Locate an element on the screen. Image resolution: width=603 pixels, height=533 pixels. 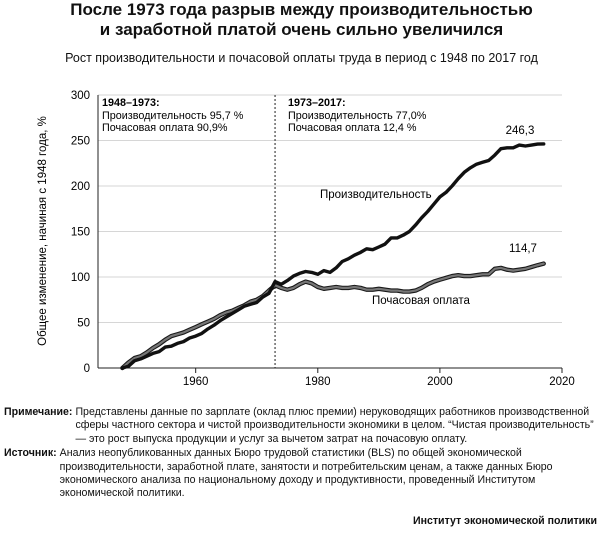
x-tick-label: 1960 is located at coordinates (196, 382).